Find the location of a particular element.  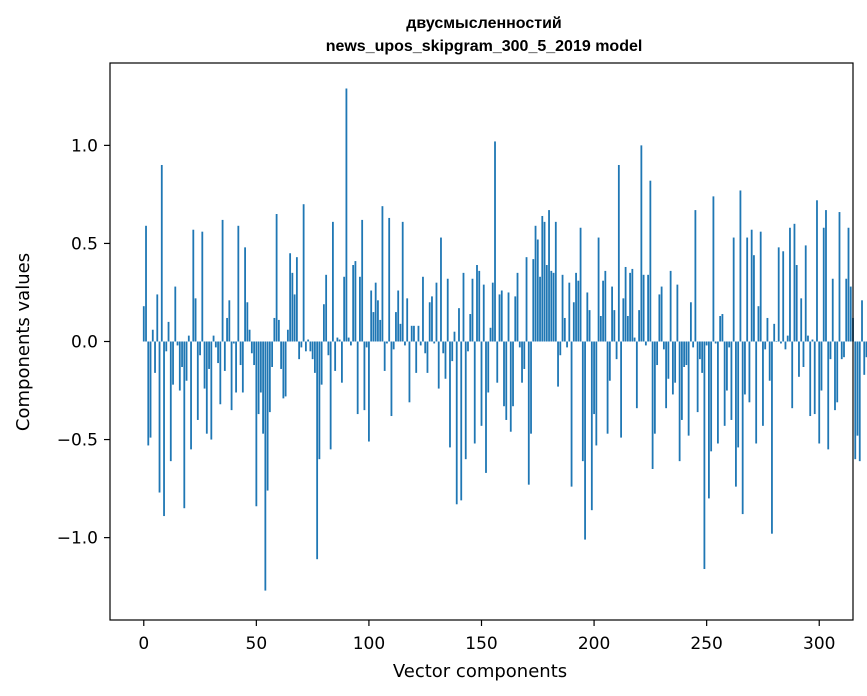

y-tick-label: 0.5 is located at coordinates (84, 244).